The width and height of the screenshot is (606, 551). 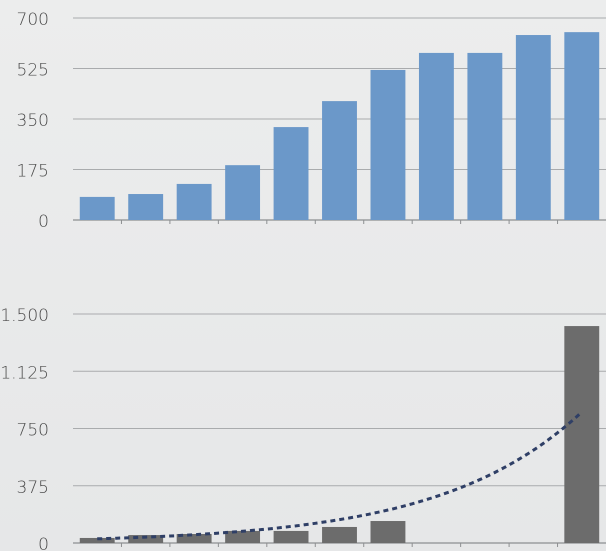 I want to click on y-tick-label: 1.500, so click(x=24, y=316).